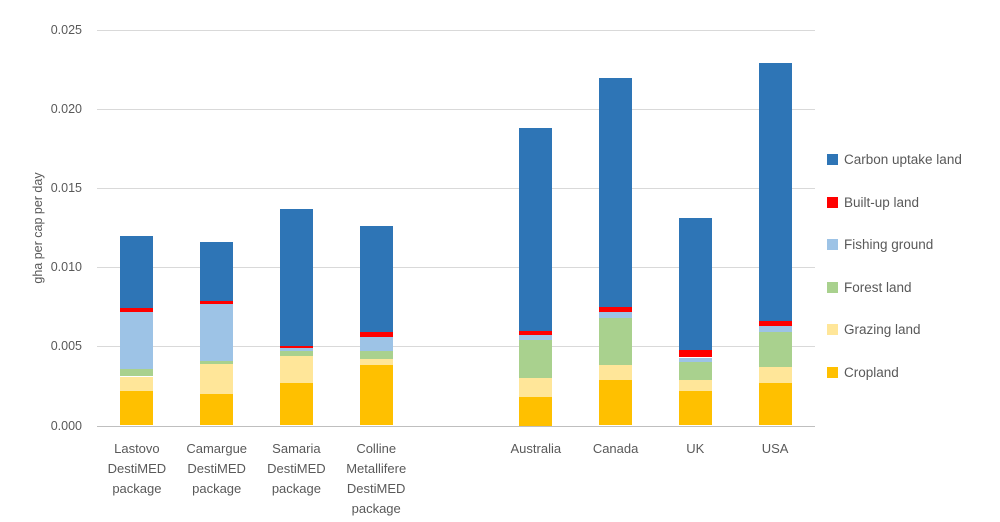 The width and height of the screenshot is (1000, 522). What do you see at coordinates (882, 330) in the screenshot?
I see `legend-label: Grazing land` at bounding box center [882, 330].